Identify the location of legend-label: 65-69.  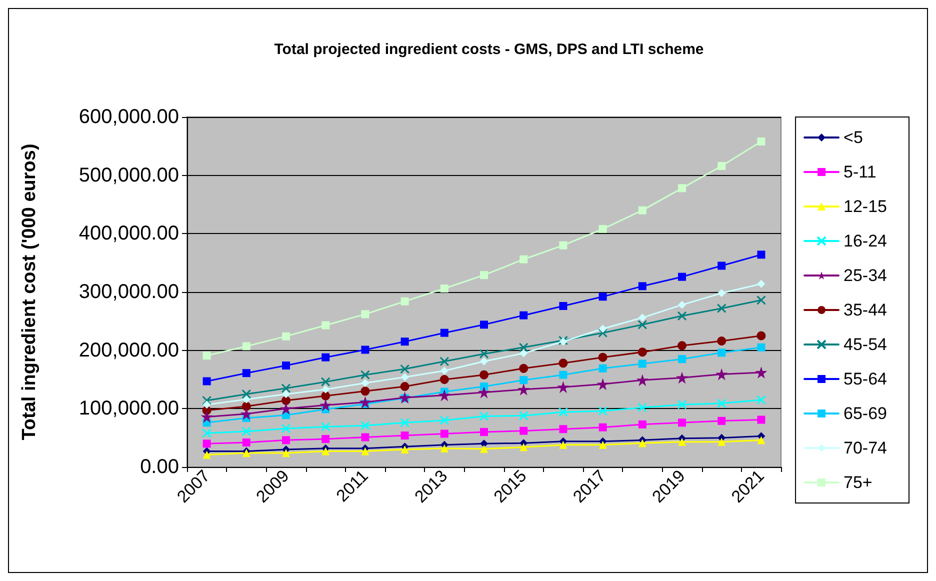
(866, 413).